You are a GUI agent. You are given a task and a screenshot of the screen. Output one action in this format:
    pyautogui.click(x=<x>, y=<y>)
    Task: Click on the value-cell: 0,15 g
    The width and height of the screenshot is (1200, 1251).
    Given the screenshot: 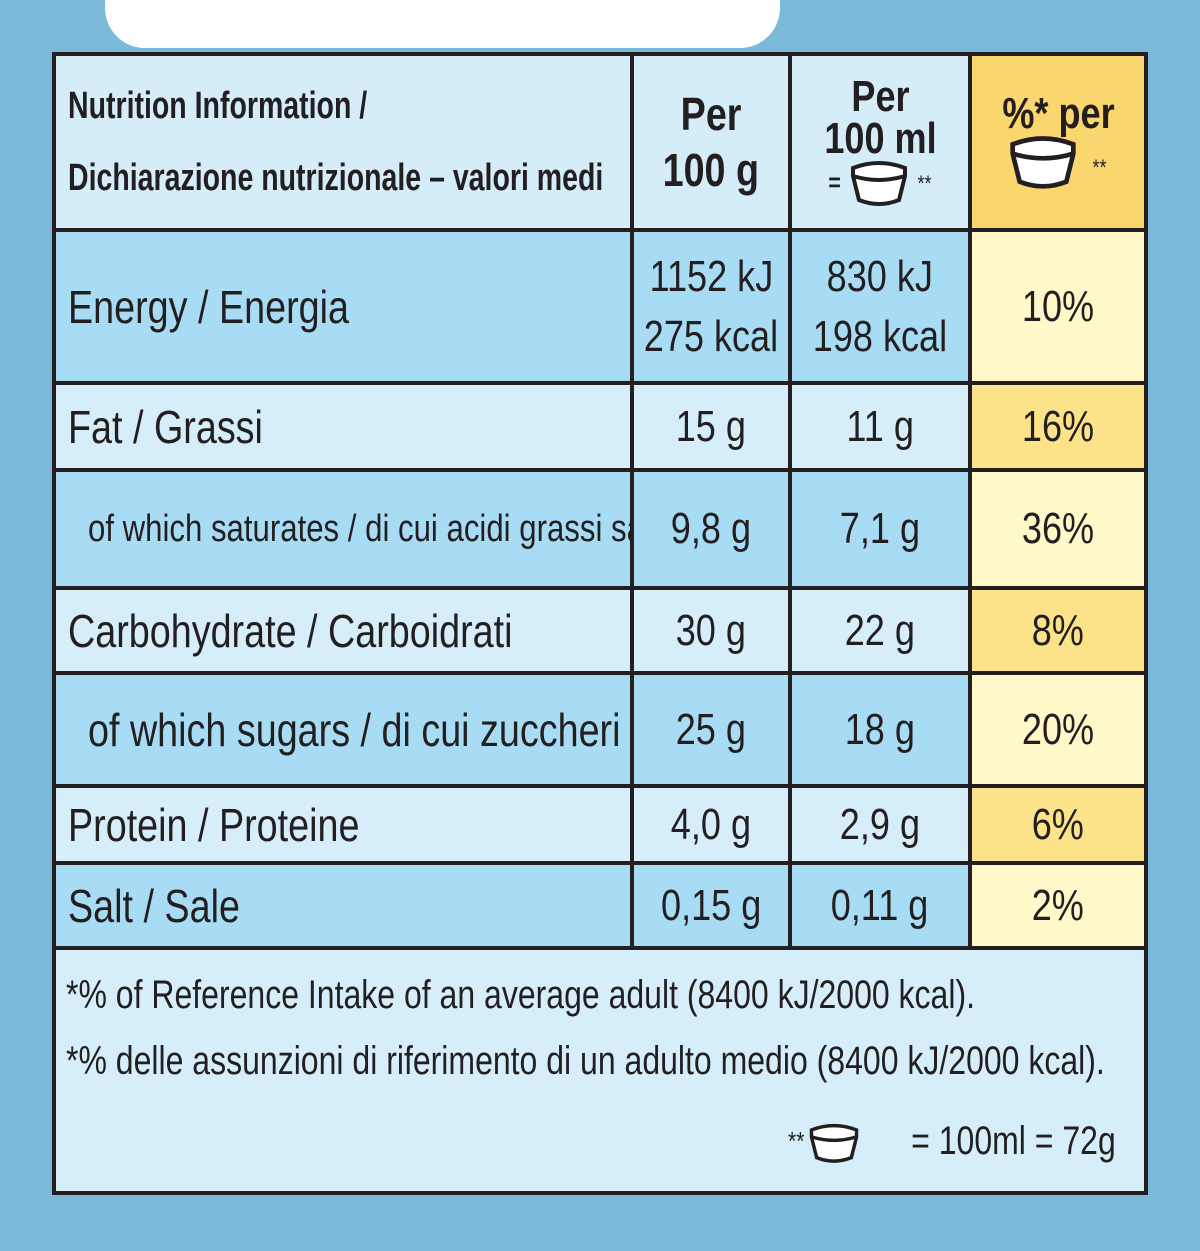 What is the action you would take?
    pyautogui.click(x=711, y=905)
    